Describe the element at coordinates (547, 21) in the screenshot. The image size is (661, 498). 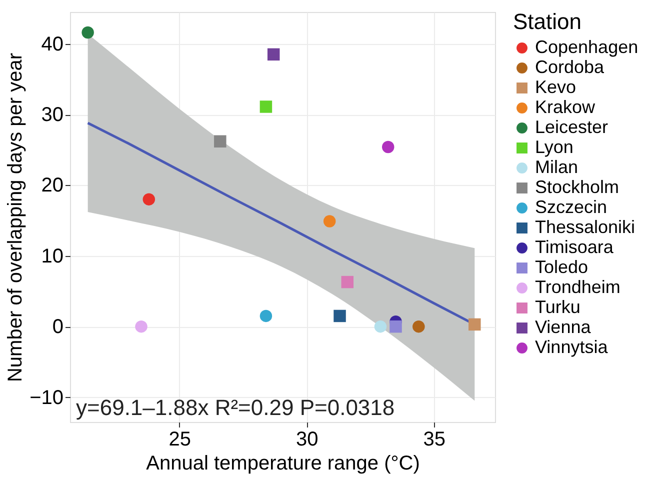
I see `legend-title: Station` at that location.